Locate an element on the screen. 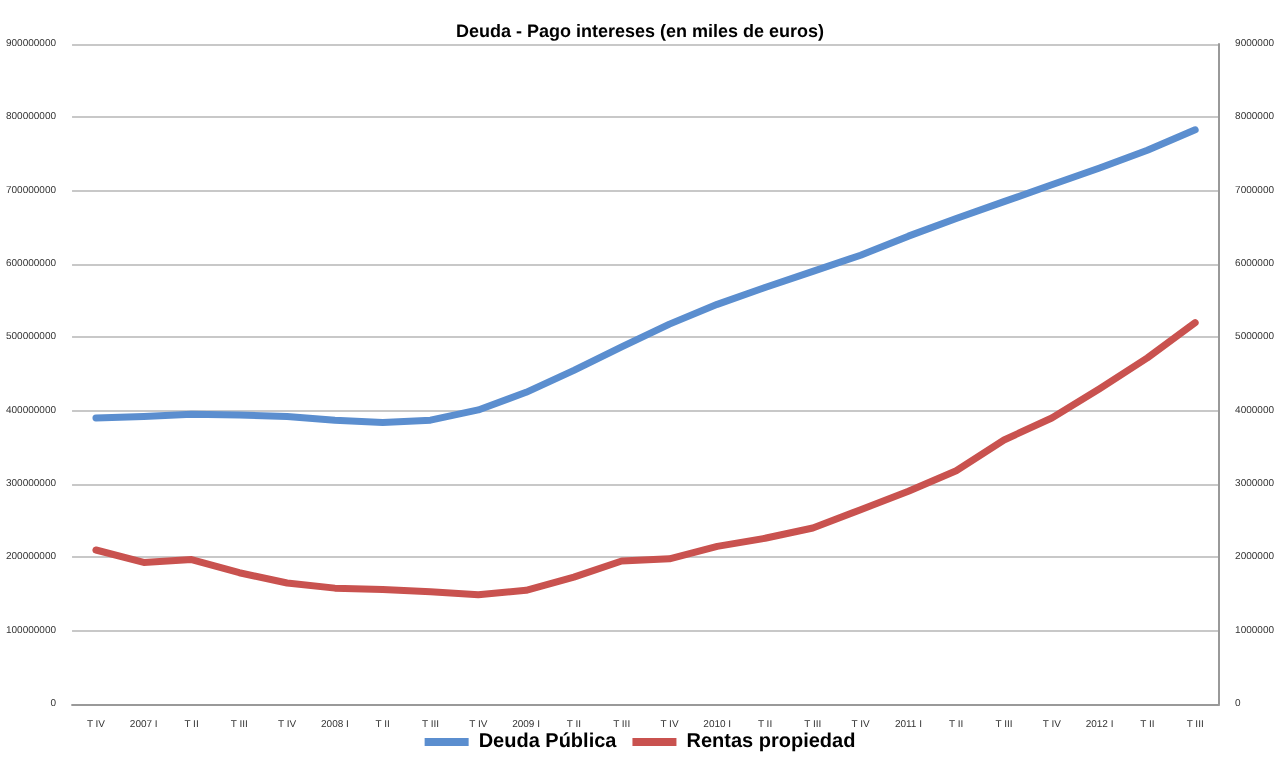 The width and height of the screenshot is (1280, 766). chart-title: Deuda - Pago intereses (en miles de euros) is located at coordinates (640, 31).